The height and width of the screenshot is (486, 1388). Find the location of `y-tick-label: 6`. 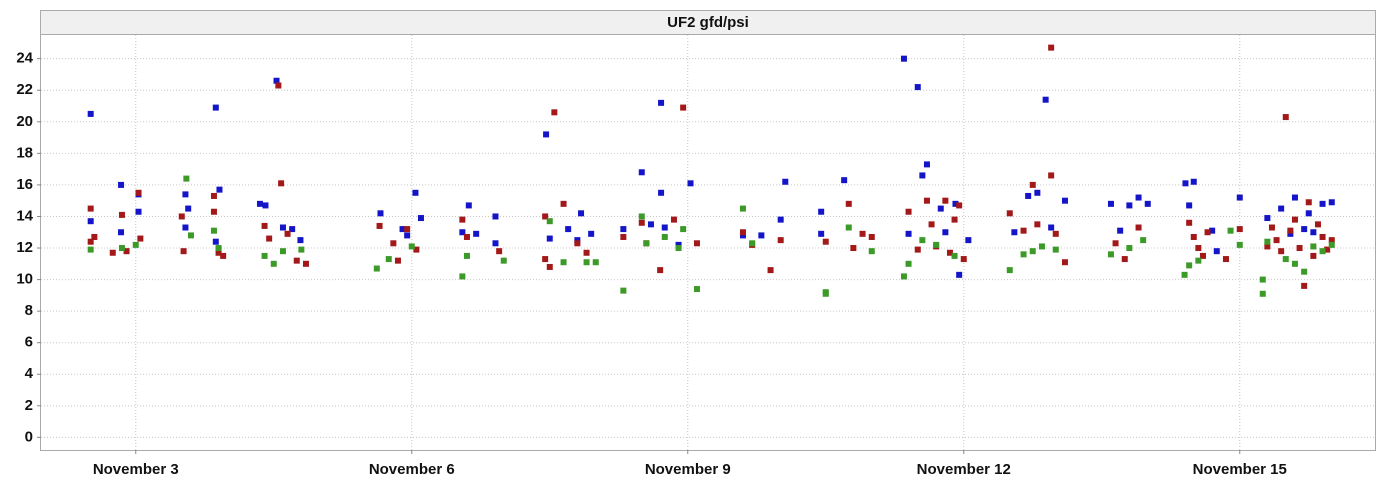

y-tick-label: 6 is located at coordinates (29, 342).